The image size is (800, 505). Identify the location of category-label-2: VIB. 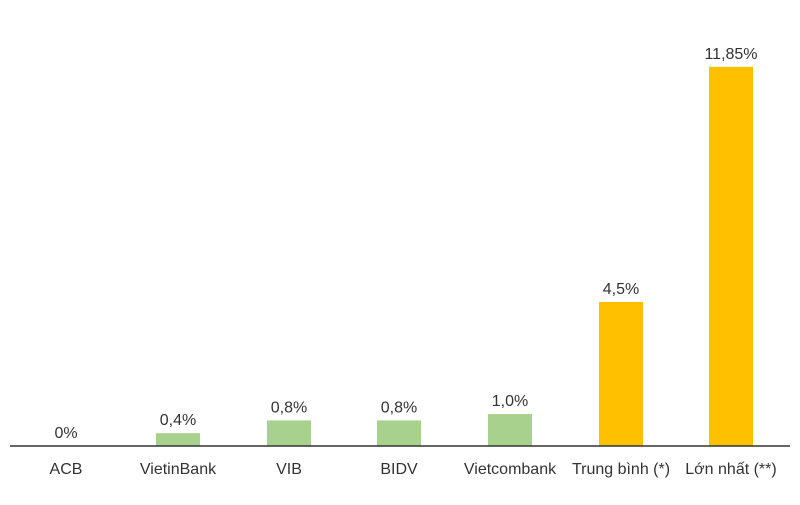
(289, 469).